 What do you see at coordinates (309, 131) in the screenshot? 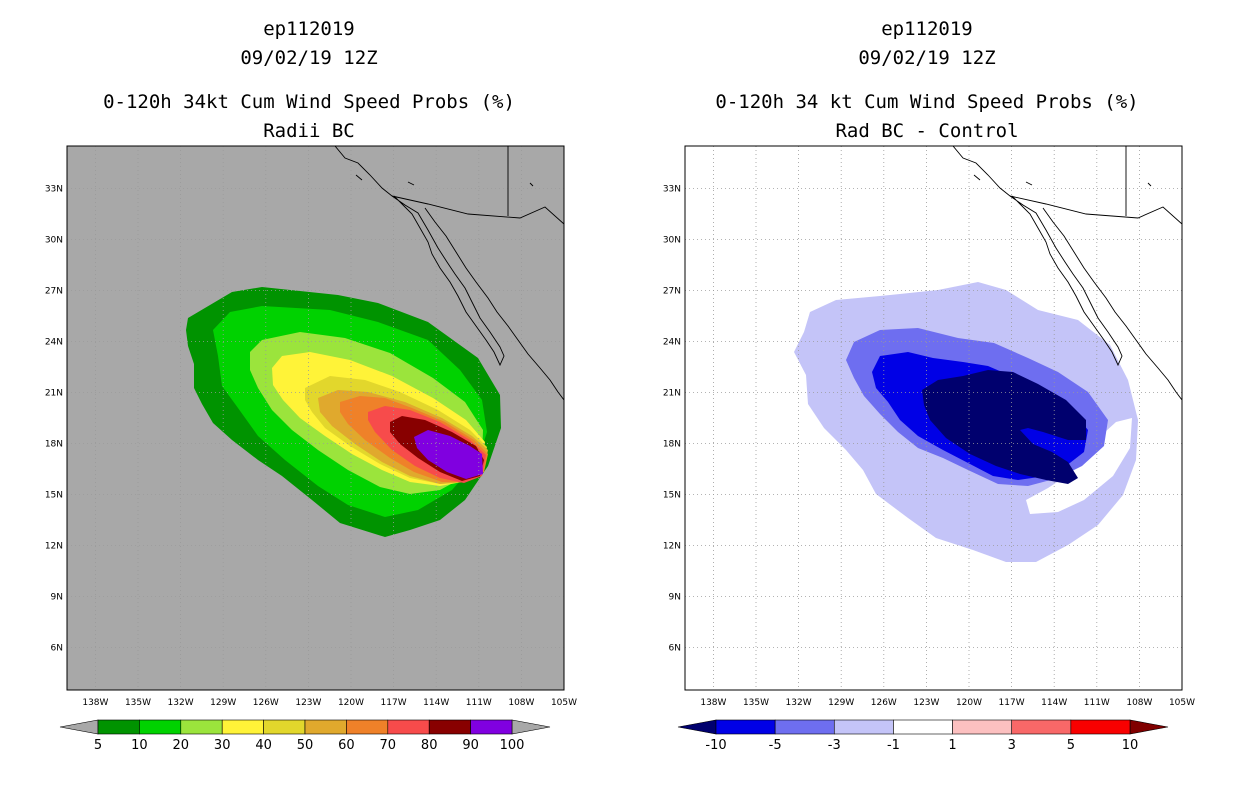
I see `panel-title-subtitle: Radii BC` at bounding box center [309, 131].